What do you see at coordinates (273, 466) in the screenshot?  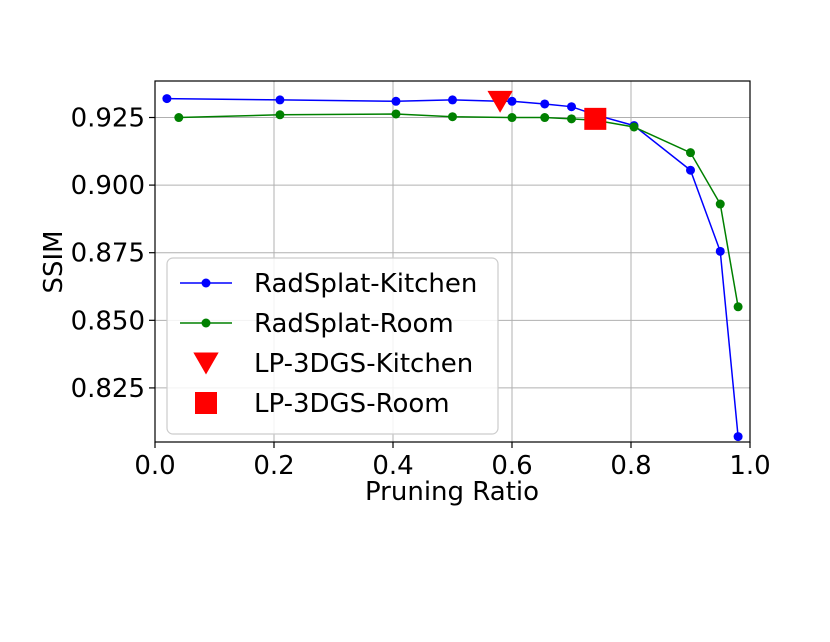 I see `x-tick-label: 0.2` at bounding box center [273, 466].